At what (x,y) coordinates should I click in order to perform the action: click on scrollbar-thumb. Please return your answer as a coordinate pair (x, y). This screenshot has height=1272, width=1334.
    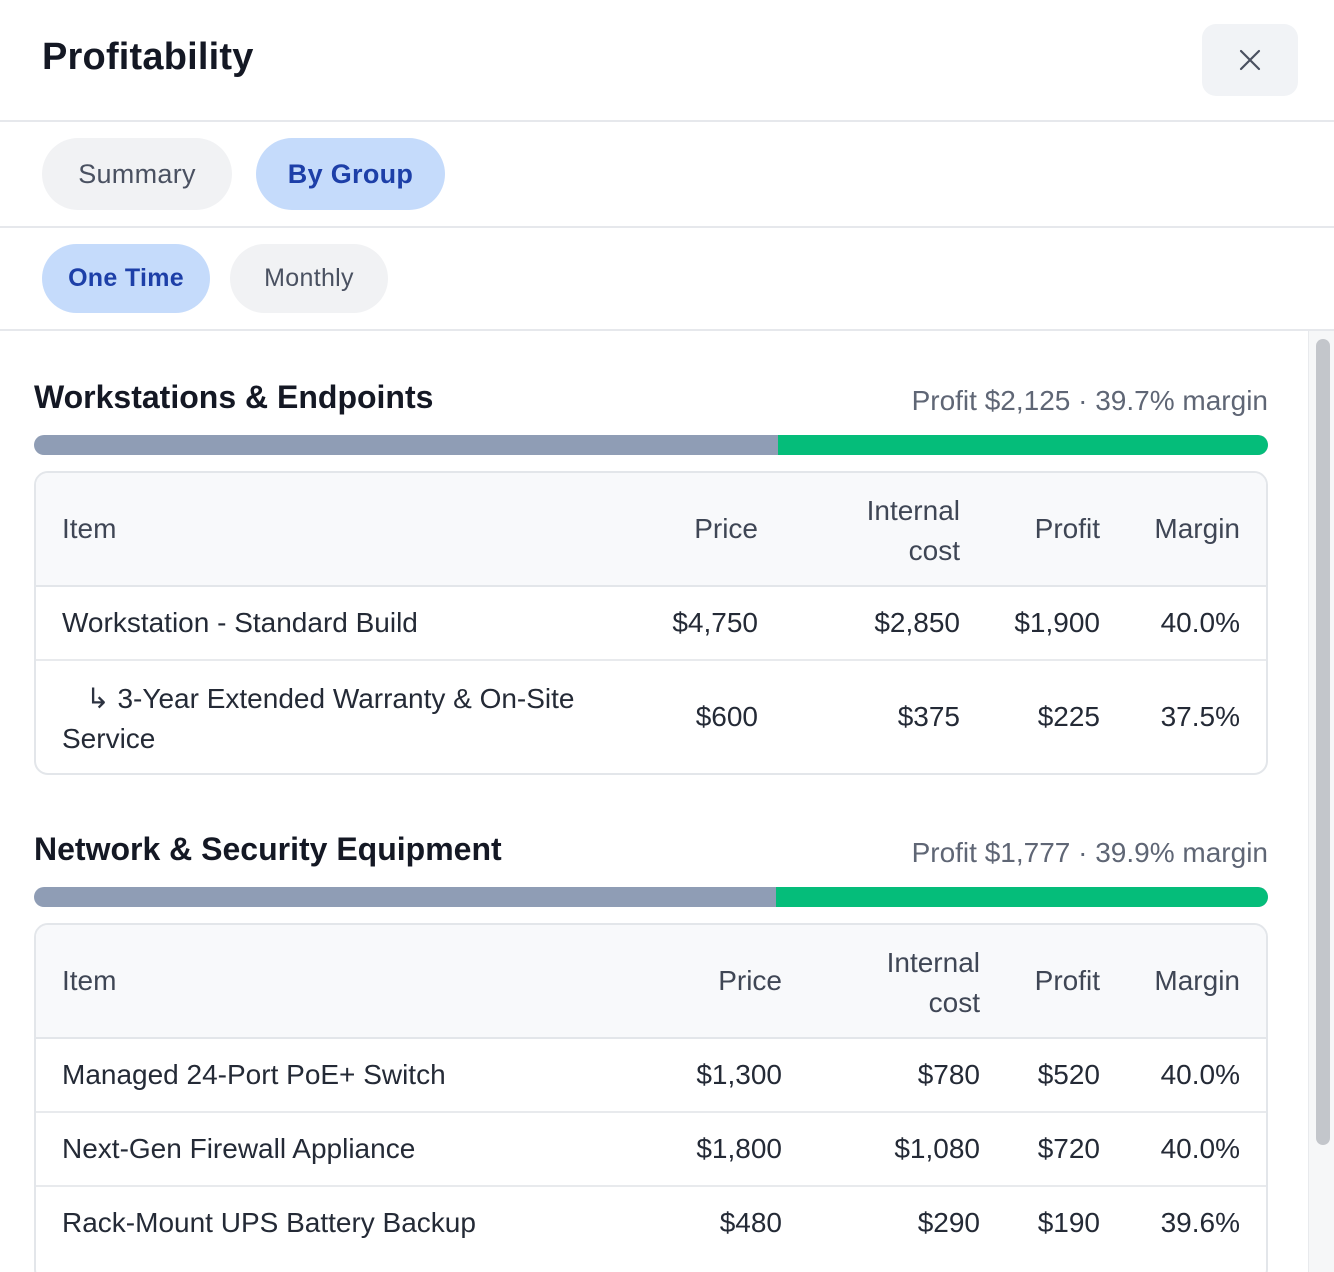
    Looking at the image, I should click on (1323, 742).